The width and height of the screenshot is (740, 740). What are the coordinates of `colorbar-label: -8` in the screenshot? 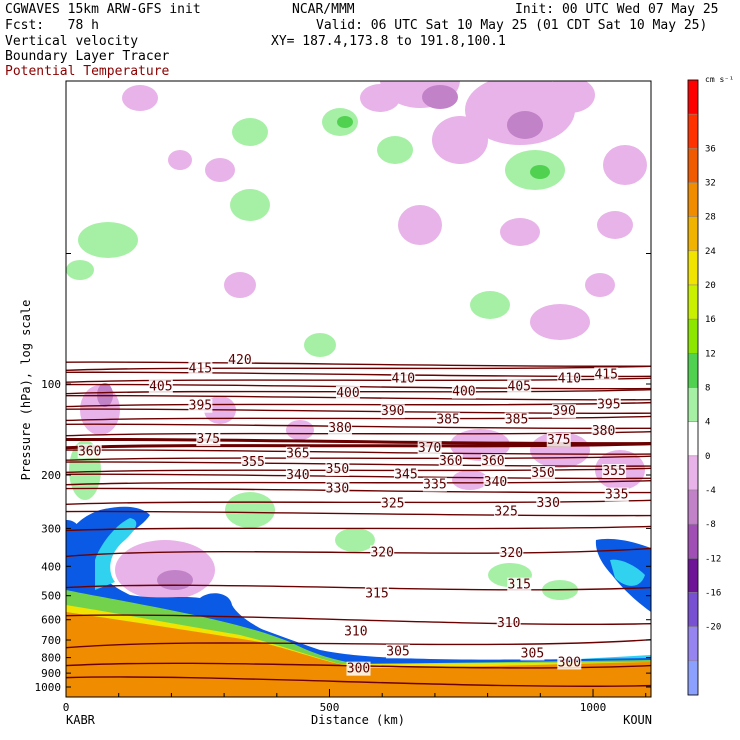 It's located at (710, 525).